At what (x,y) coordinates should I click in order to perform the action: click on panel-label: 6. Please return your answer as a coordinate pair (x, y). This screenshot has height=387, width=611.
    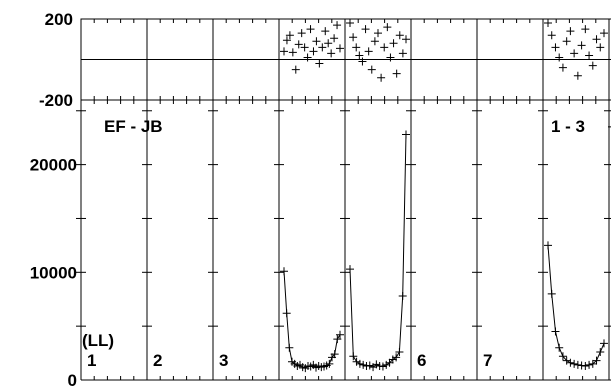
    Looking at the image, I should click on (421, 360).